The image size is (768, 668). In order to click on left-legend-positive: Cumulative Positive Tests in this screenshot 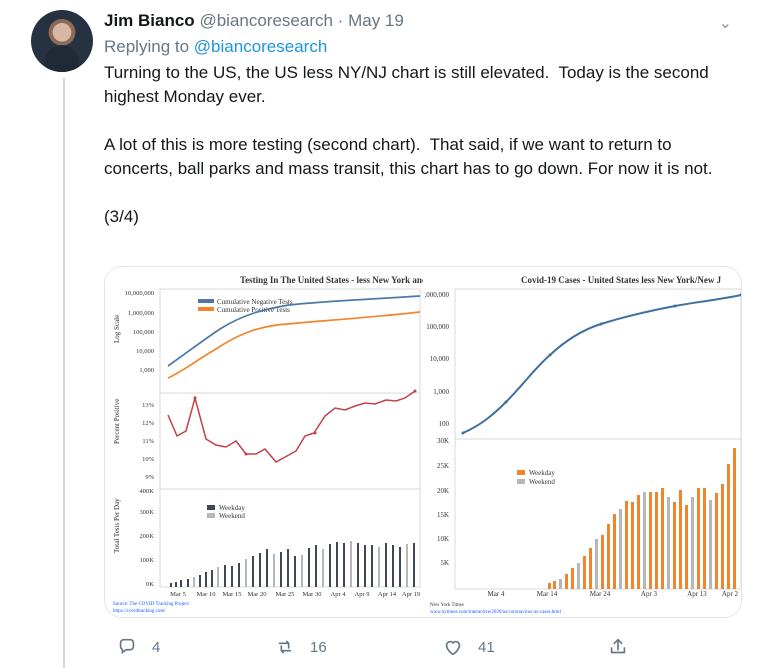, I will do `click(253, 310)`.